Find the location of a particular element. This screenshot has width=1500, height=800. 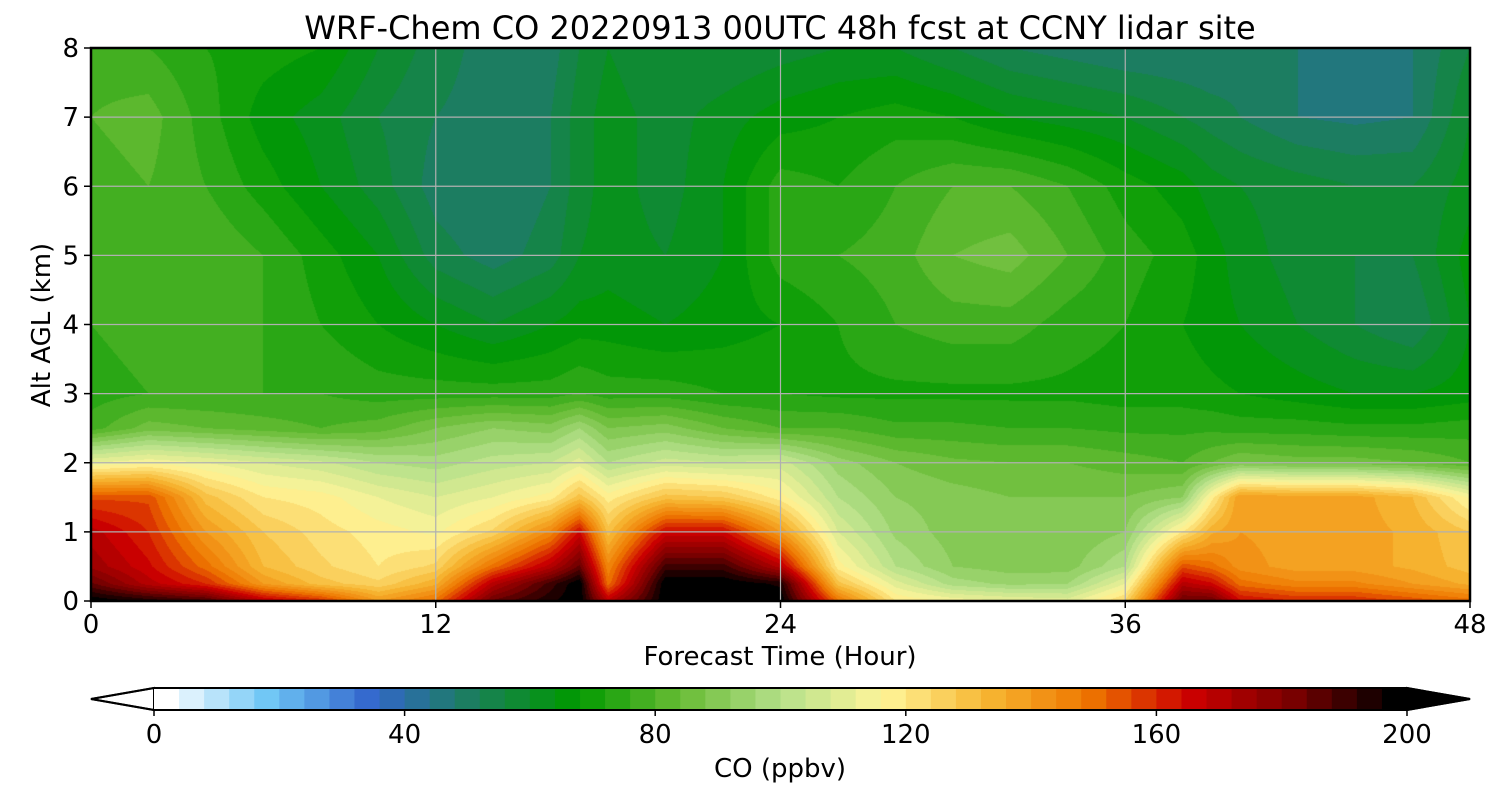

x-axis-label: Forecast Time (Hour) is located at coordinates (779, 657).